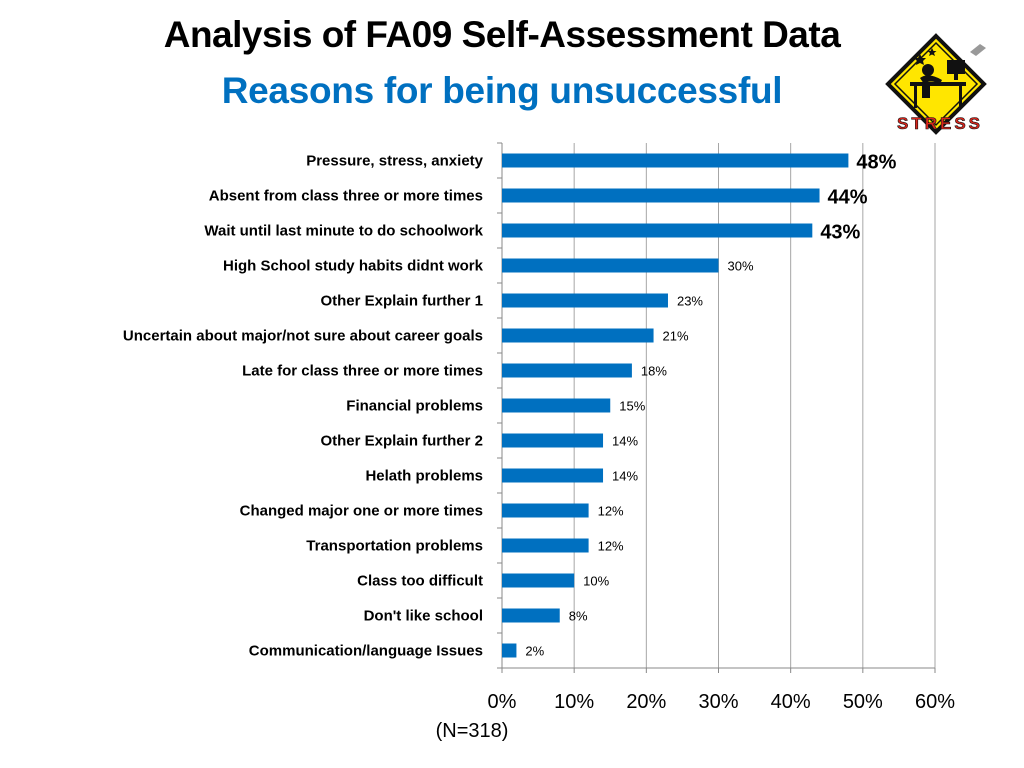 The image size is (1024, 768). I want to click on stressed-person-at-desk-icon, so click(936, 84).